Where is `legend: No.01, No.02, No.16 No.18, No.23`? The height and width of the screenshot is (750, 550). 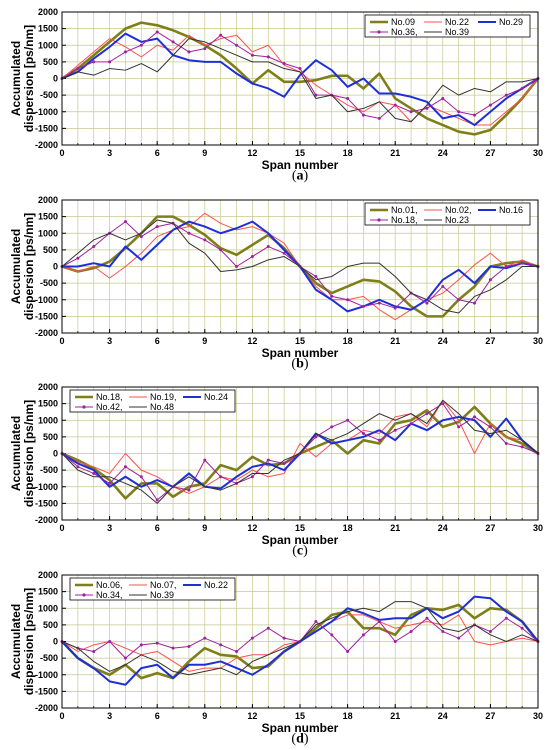 legend: No.01, No.02, No.16 No.18, No.23 is located at coordinates (447, 213).